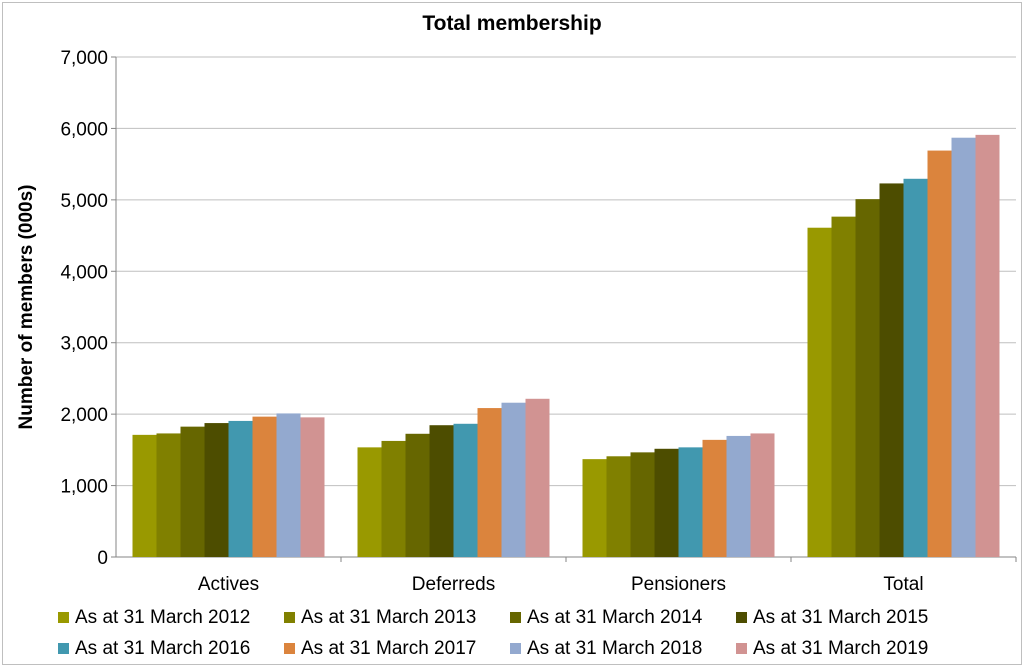 The width and height of the screenshot is (1024, 667). Describe the element at coordinates (228, 584) in the screenshot. I see `x-tick-label: Actives` at that location.